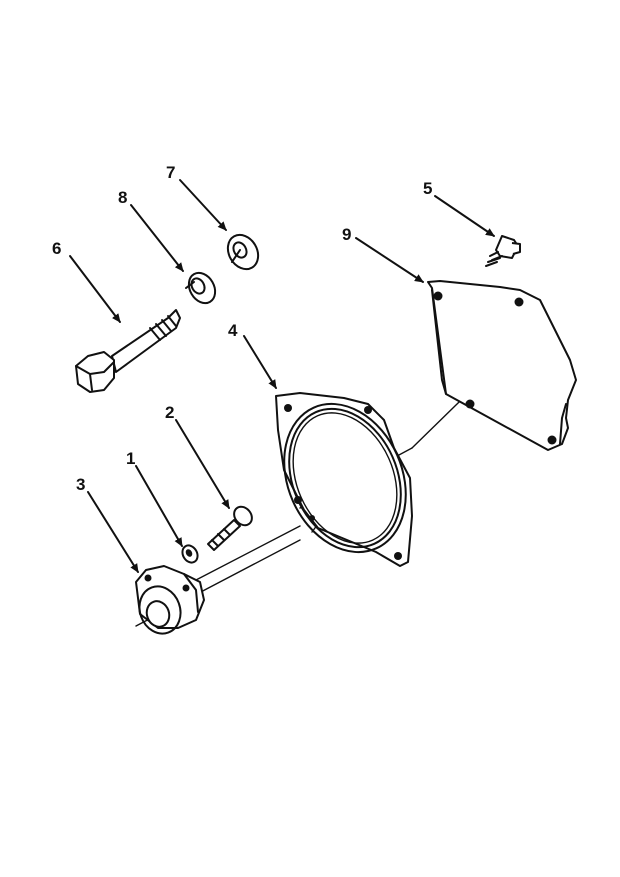 This screenshot has height=877, width=620. What do you see at coordinates (170, 172) in the screenshot?
I see `callout-7: 7` at bounding box center [170, 172].